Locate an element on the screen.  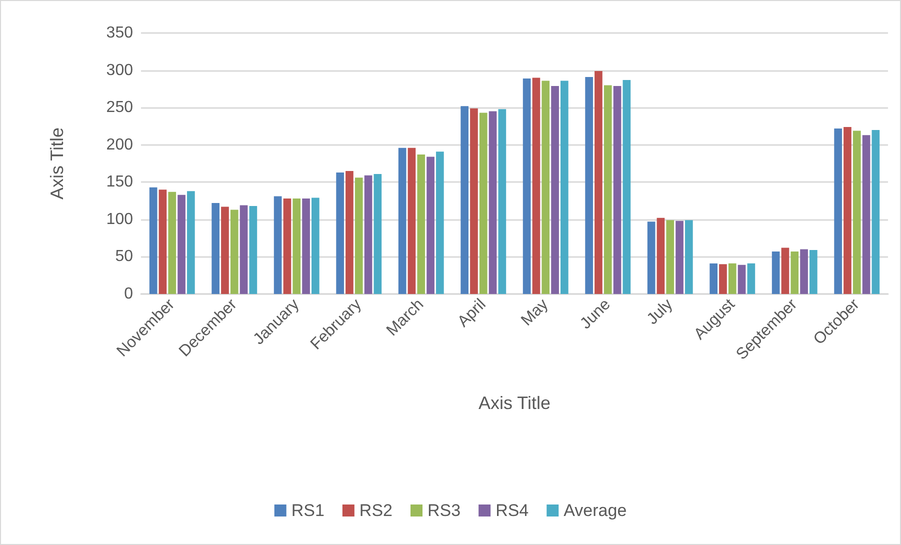
y-tick-label: 100 is located at coordinates (120, 219).